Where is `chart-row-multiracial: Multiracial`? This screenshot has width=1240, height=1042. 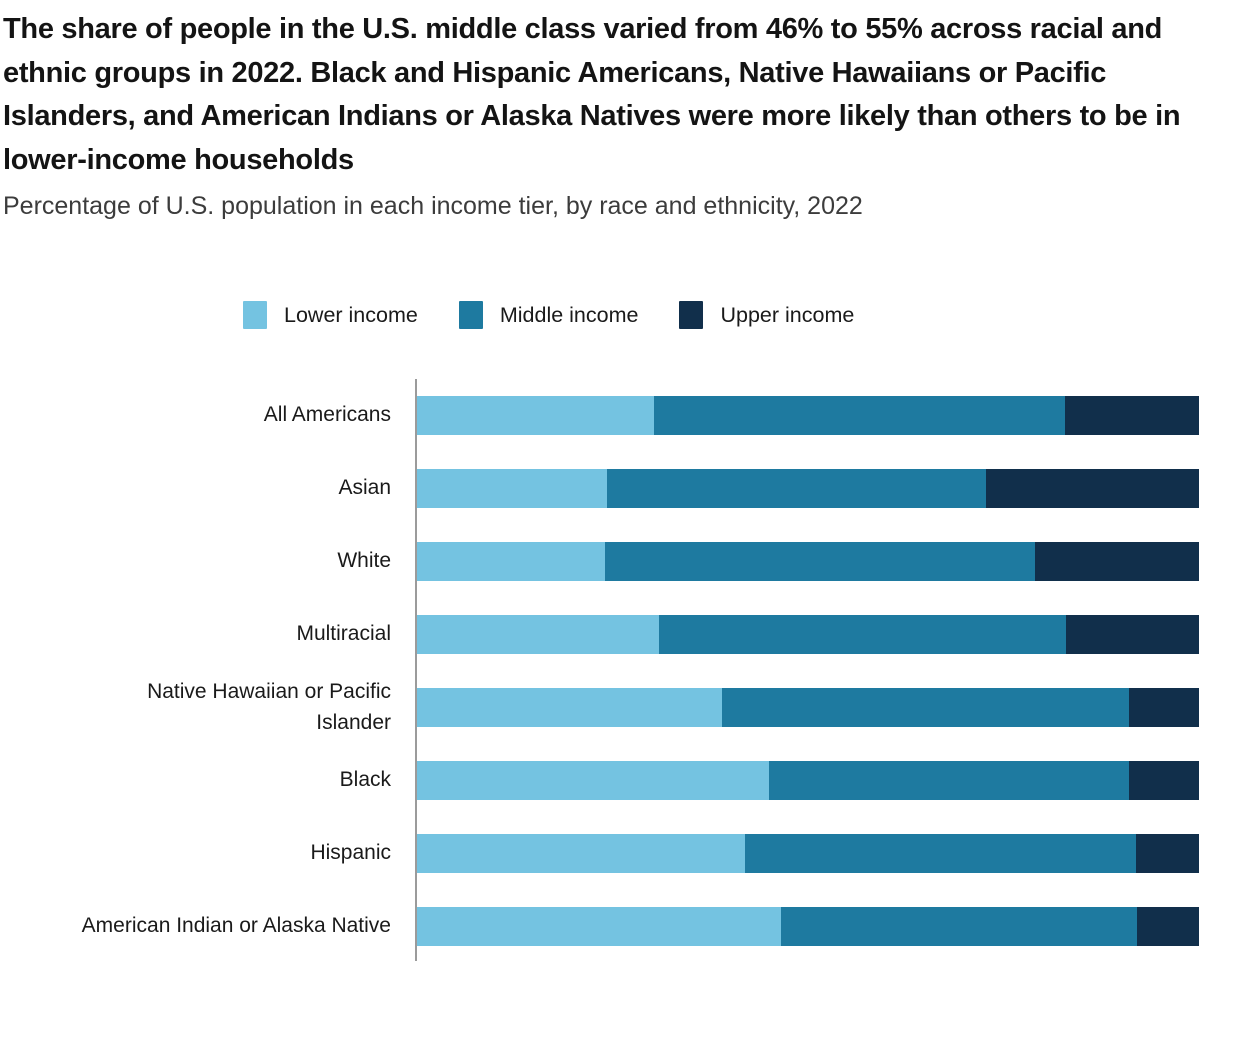 chart-row-multiracial: Multiracial is located at coordinates (619, 634).